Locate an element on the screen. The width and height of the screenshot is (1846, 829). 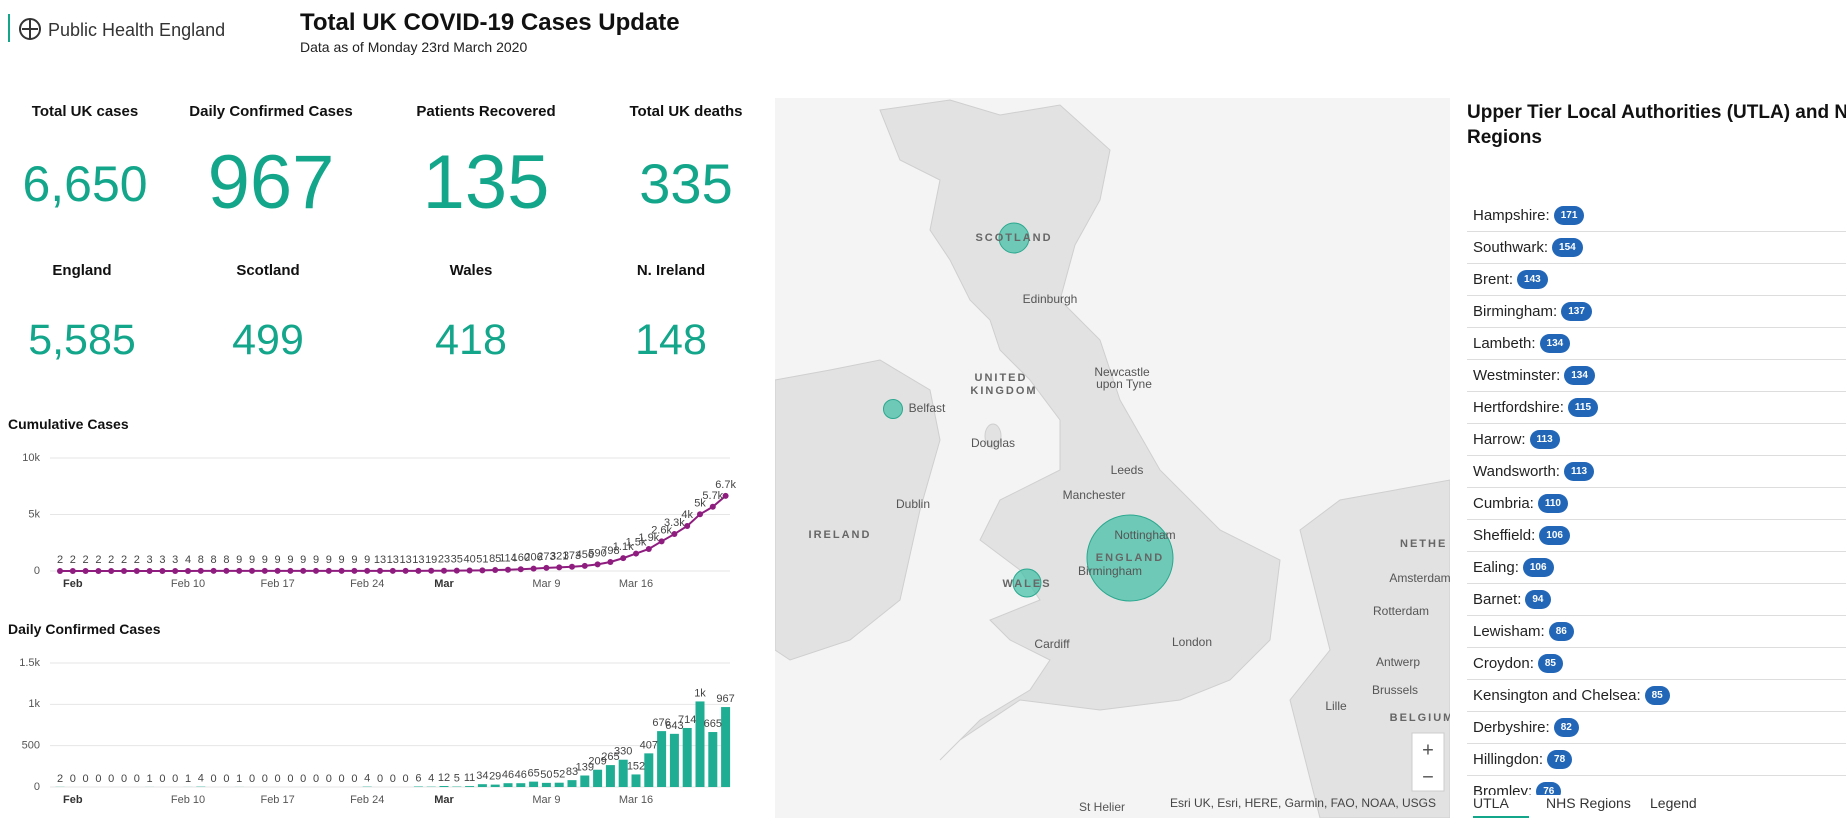
utla-name: Bromley: is located at coordinates (1503, 789).